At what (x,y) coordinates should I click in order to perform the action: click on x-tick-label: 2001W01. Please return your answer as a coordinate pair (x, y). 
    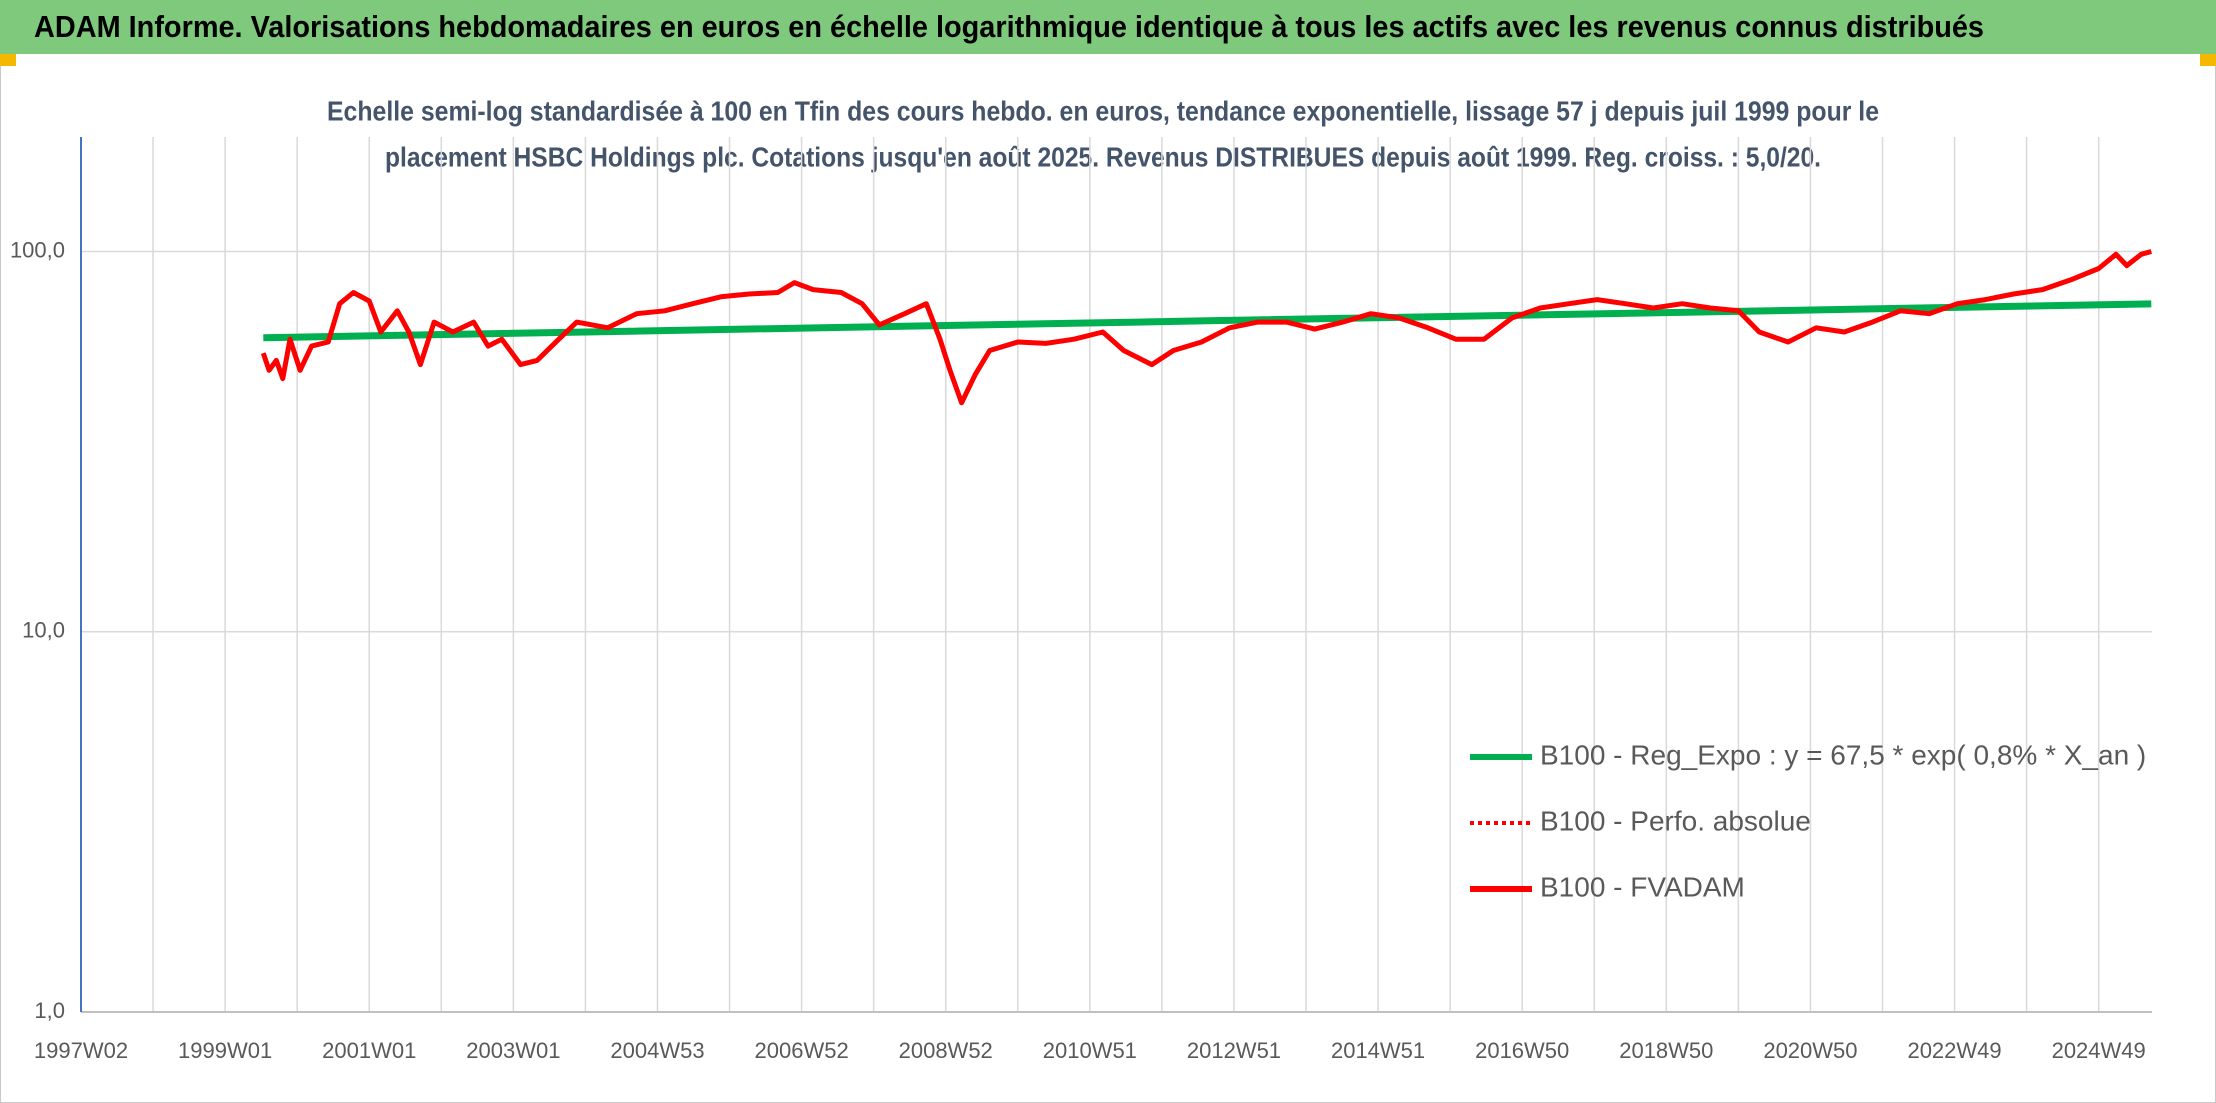
    Looking at the image, I should click on (369, 1050).